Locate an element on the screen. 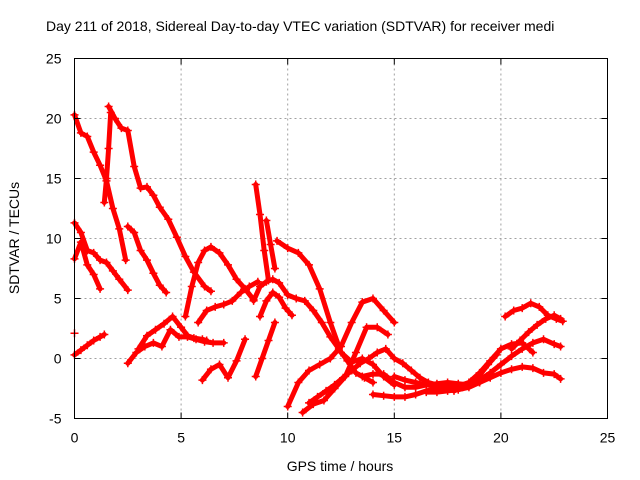 This screenshot has width=640, height=480. y-tick-label: -5 is located at coordinates (55, 419).